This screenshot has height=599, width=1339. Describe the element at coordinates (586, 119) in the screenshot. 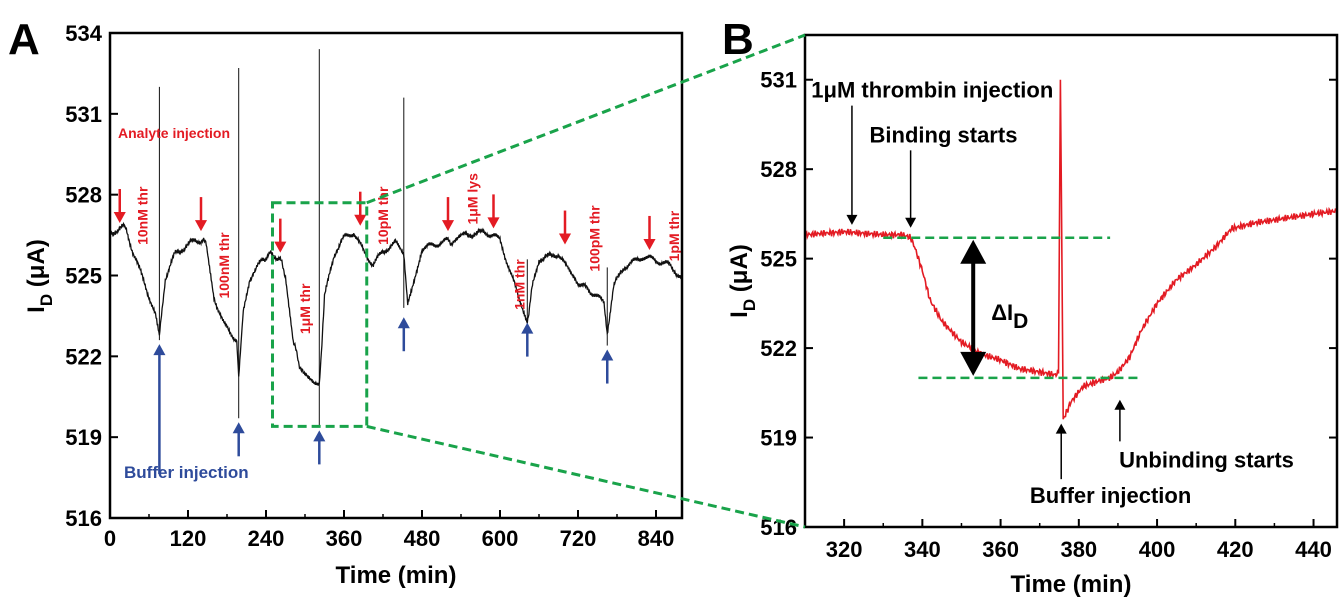

I see `zoom-connector-top` at that location.